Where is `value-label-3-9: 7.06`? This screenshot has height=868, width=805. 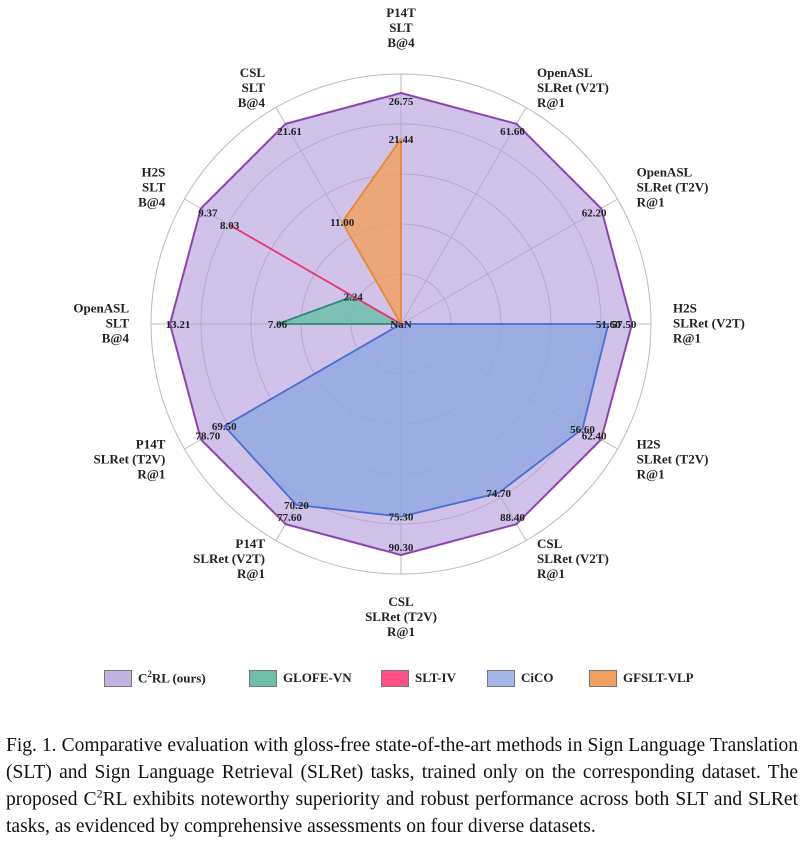 value-label-3-9: 7.06 is located at coordinates (278, 325).